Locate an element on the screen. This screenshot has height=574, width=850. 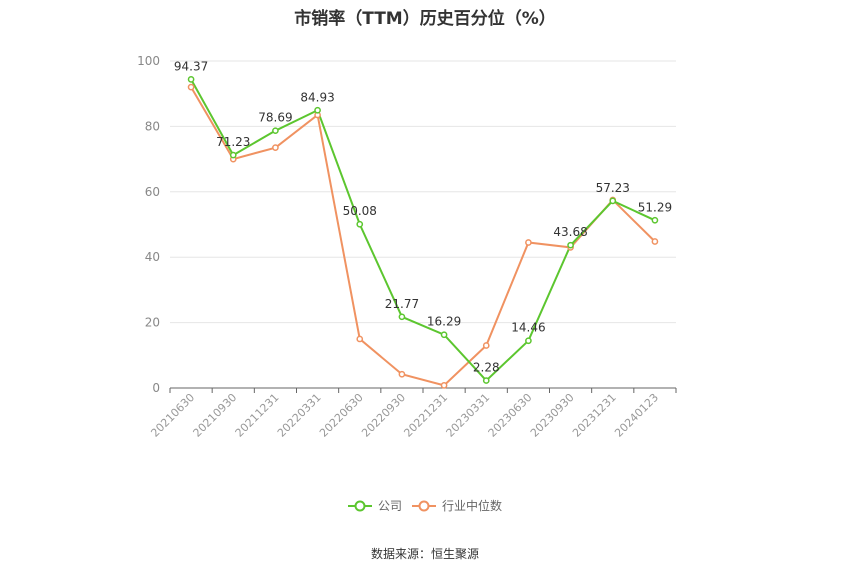
data-label: 78.69 is located at coordinates (275, 118).